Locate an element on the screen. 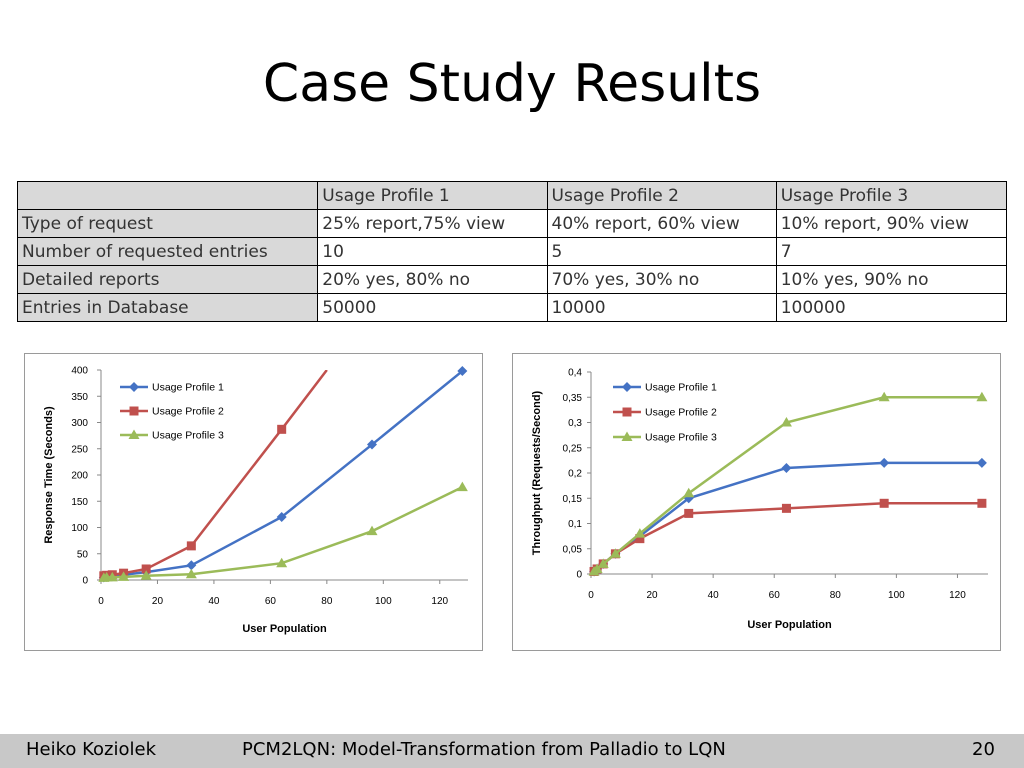 The image size is (1024, 768). y-tick-label: 0,3 is located at coordinates (575, 423).